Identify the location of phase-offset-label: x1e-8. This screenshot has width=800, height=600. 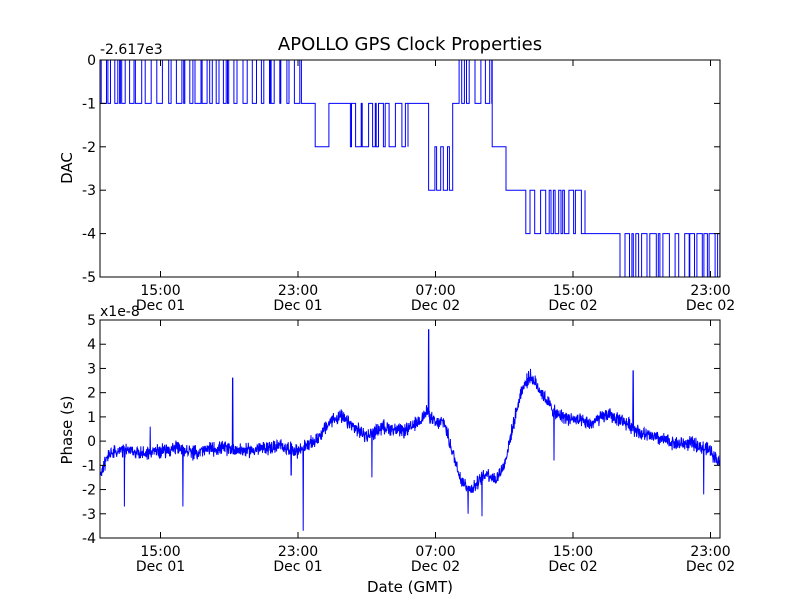
(120, 312).